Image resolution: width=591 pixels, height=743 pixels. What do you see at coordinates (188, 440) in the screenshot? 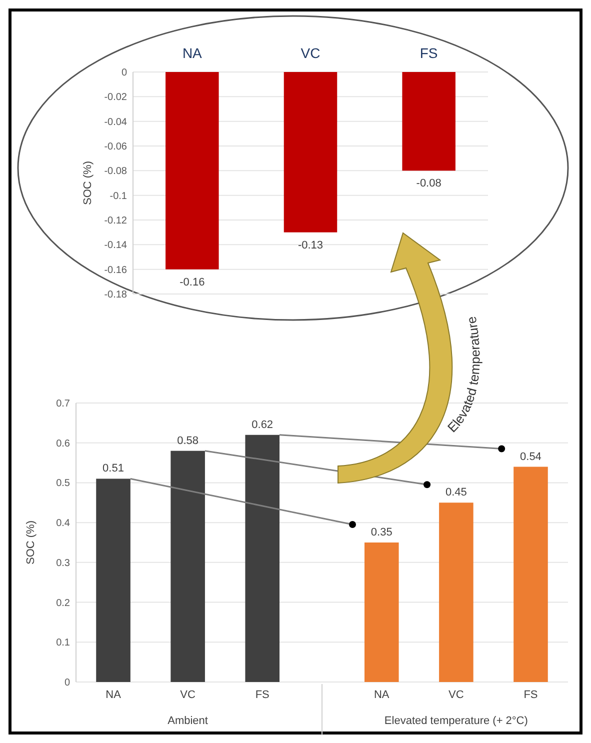
I see `data-label: 0.58` at bounding box center [188, 440].